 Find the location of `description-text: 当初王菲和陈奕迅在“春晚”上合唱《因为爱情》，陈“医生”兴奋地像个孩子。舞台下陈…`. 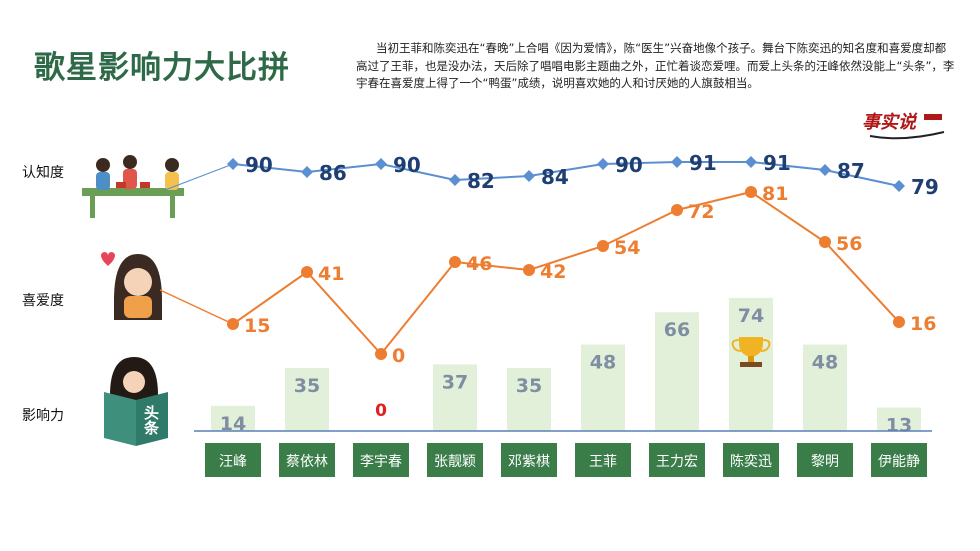

description-text: 当初王菲和陈奕迅在“春晚”上合唱《因为爱情》，陈“医生”兴奋地像个孩子。舞台下陈… is located at coordinates (655, 65).